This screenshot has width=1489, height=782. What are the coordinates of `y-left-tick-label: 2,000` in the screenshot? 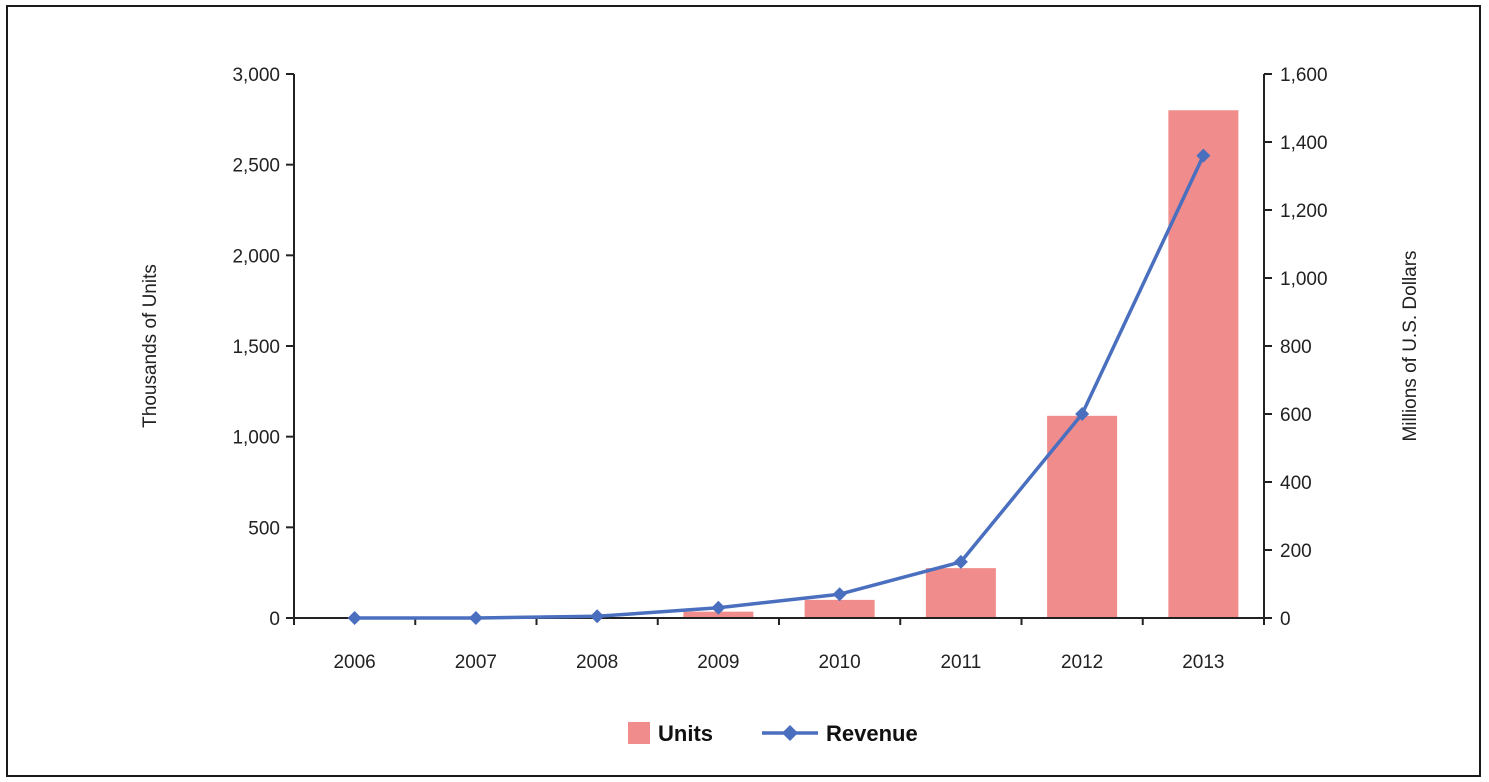 It's located at (256, 256).